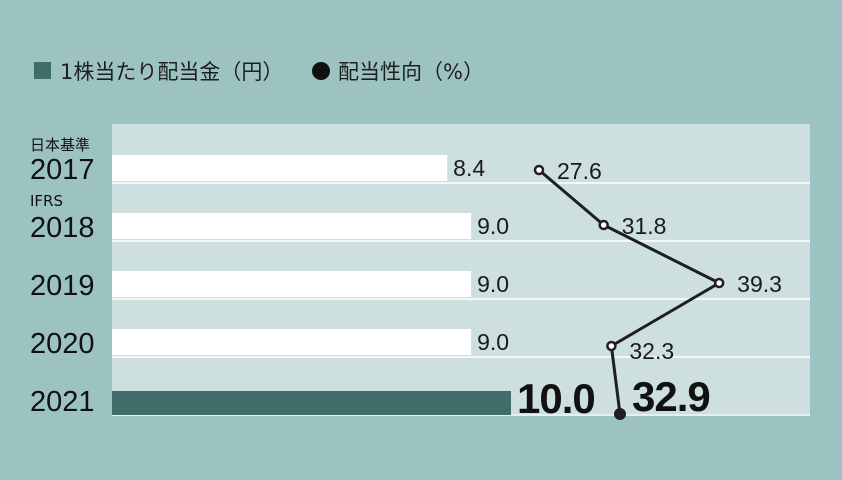 Image resolution: width=842 pixels, height=480 pixels. Describe the element at coordinates (62, 286) in the screenshot. I see `year-label-2019: 2019` at that location.